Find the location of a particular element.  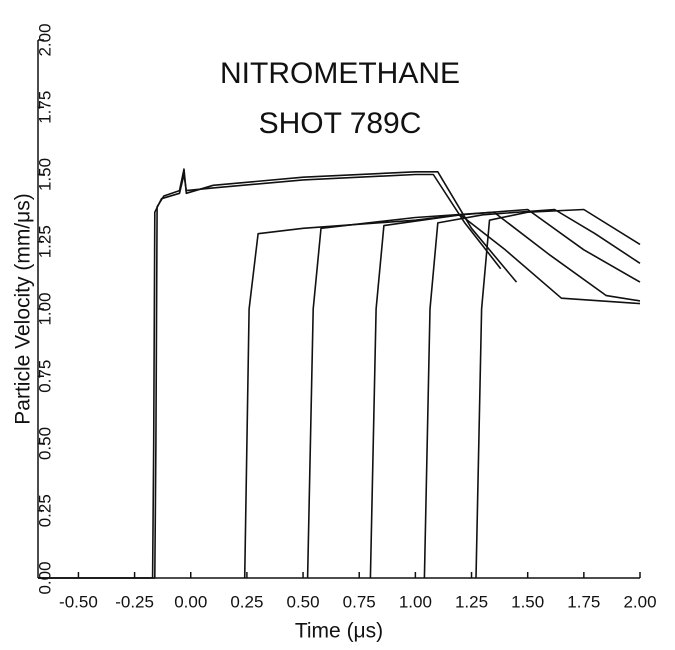

y-tick-label: 2.00 is located at coordinates (44, 39).